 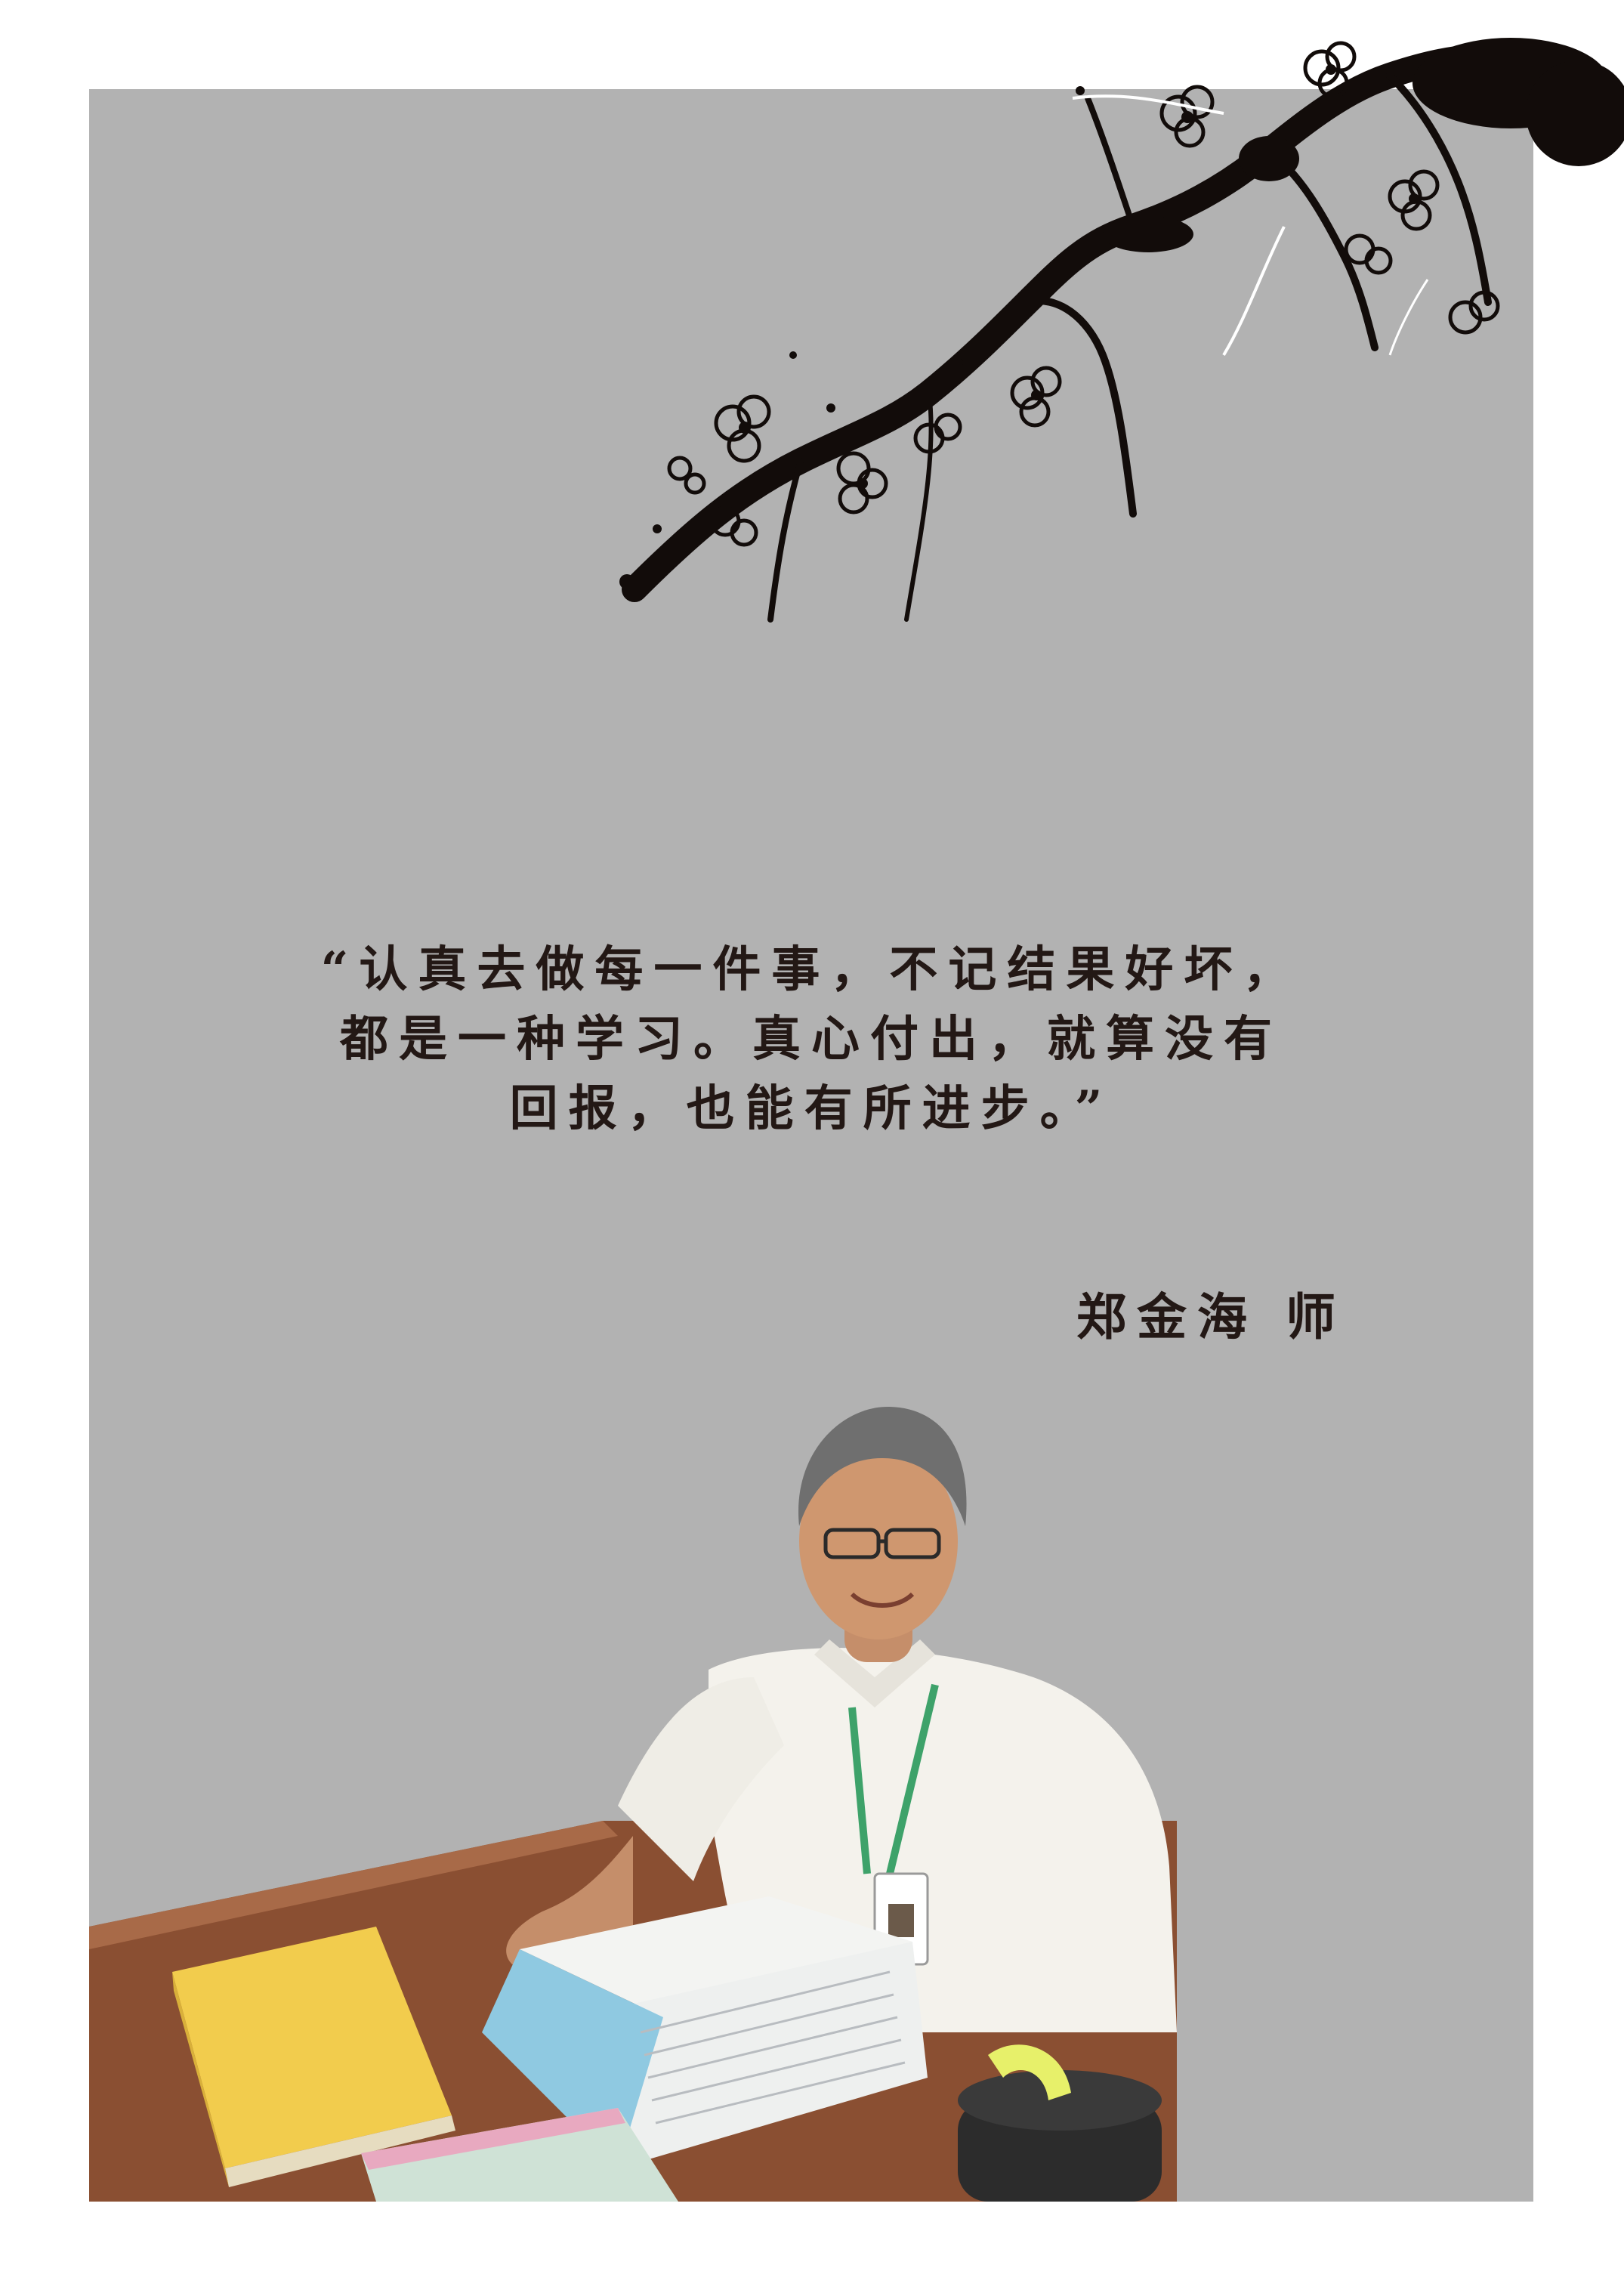 What do you see at coordinates (1211, 1316) in the screenshot?
I see `author-name: 郑金海 师` at bounding box center [1211, 1316].